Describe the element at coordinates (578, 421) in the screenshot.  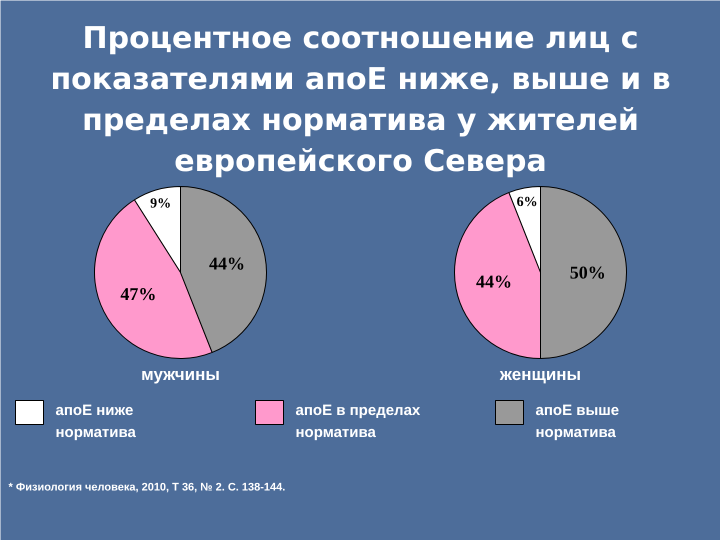
I see `legend-label: апоЕ выше норматива` at that location.